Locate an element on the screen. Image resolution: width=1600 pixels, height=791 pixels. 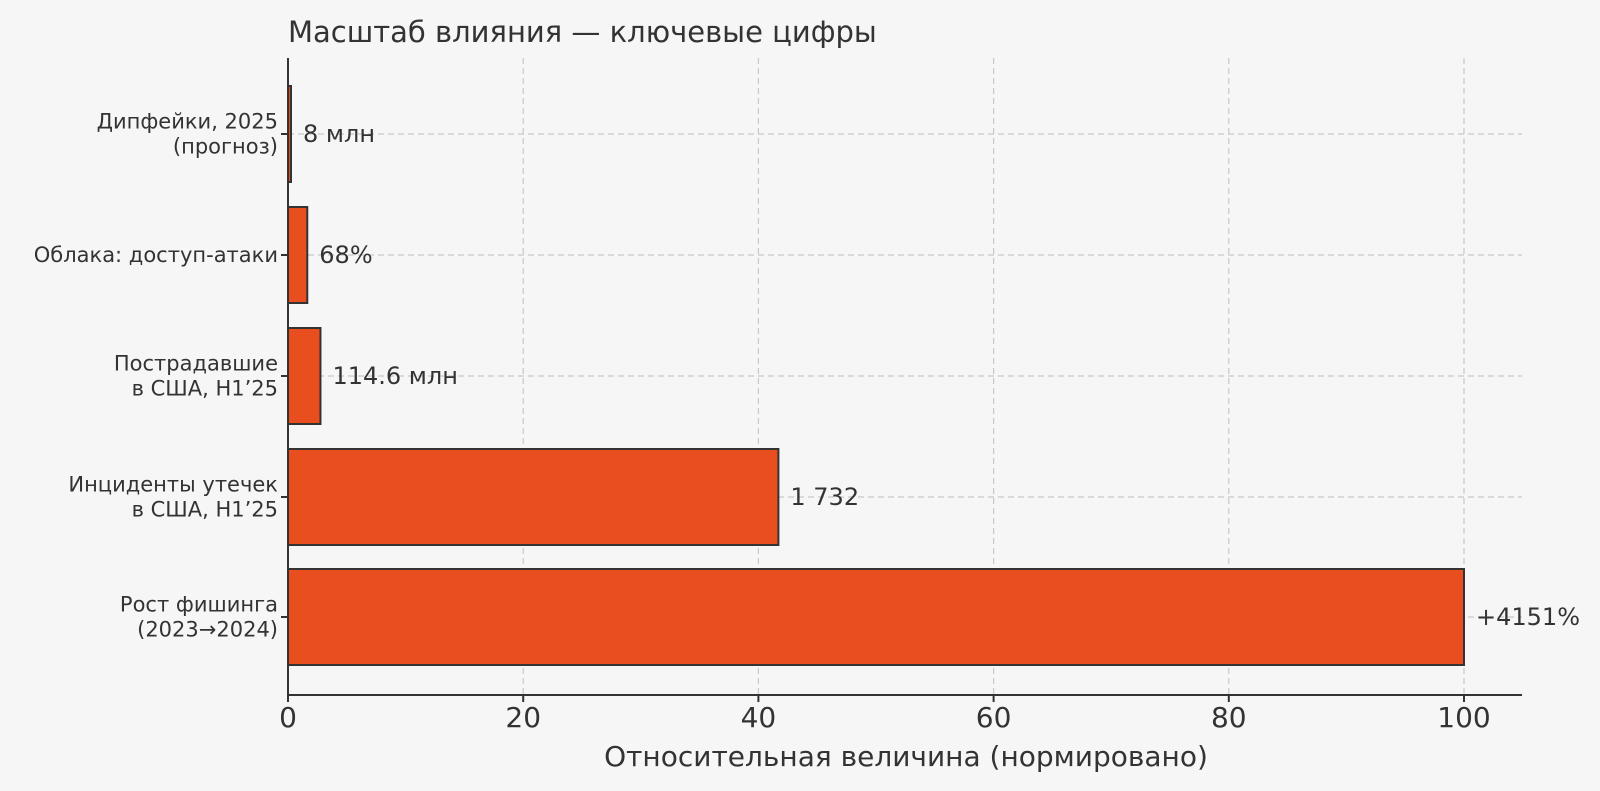
chart-title: Масштаб влияния — ключевые цифры is located at coordinates (582, 32).